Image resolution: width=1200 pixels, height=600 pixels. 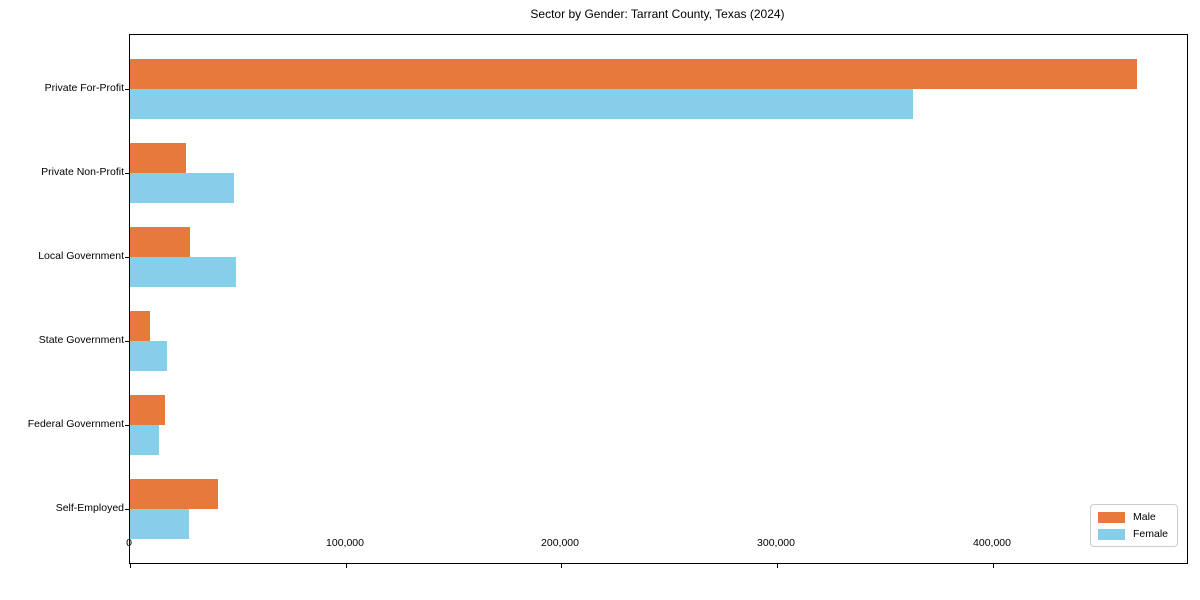 I want to click on x-tick-label-200000: 200,000, so click(x=560, y=543).